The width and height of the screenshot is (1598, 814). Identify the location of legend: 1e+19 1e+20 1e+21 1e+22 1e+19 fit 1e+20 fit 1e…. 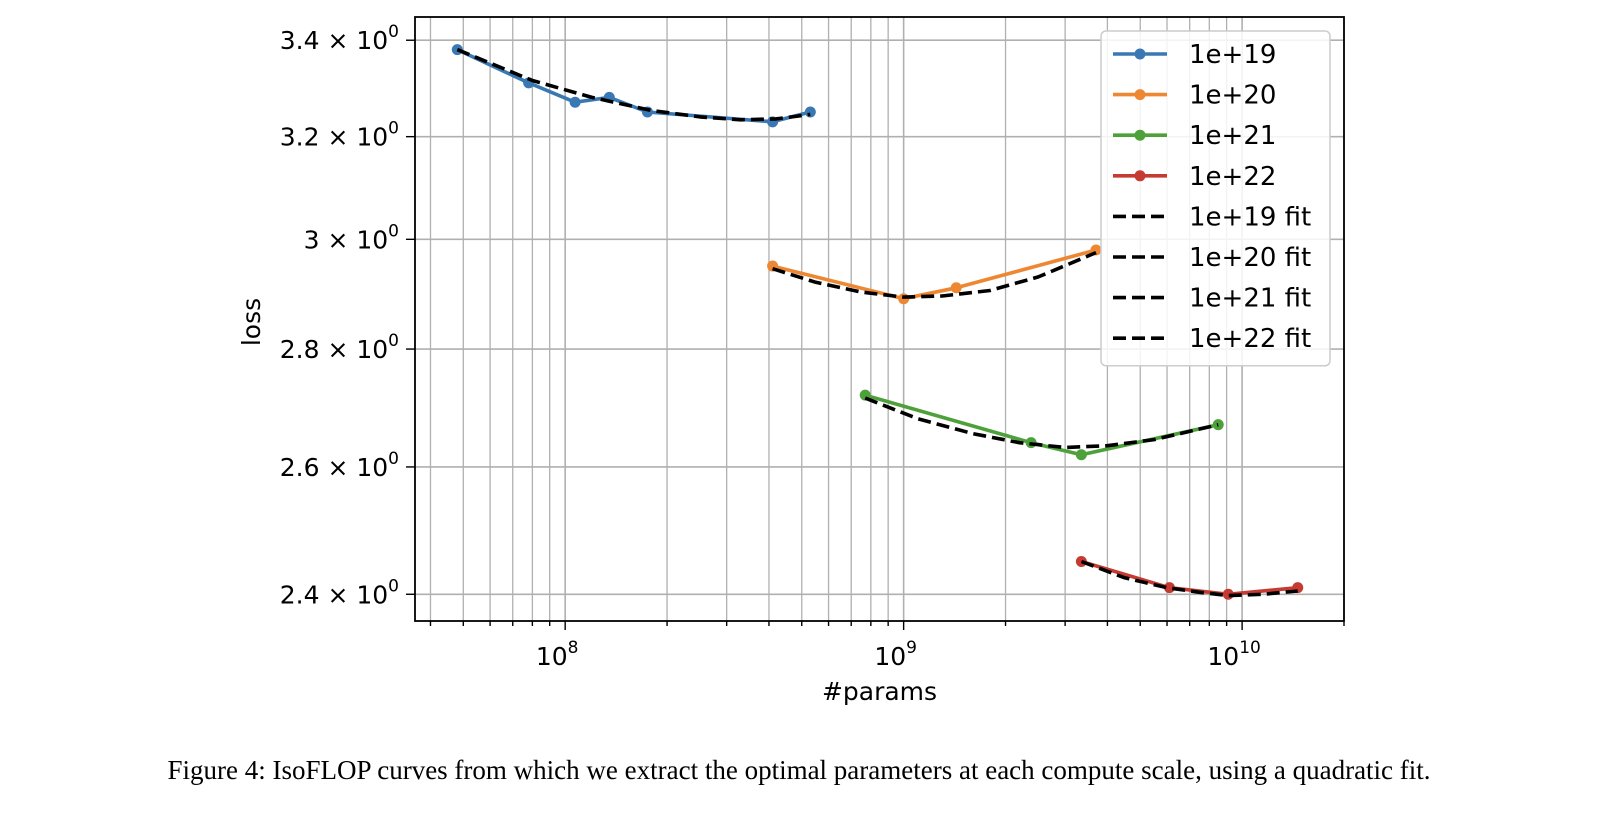
(1215, 198).